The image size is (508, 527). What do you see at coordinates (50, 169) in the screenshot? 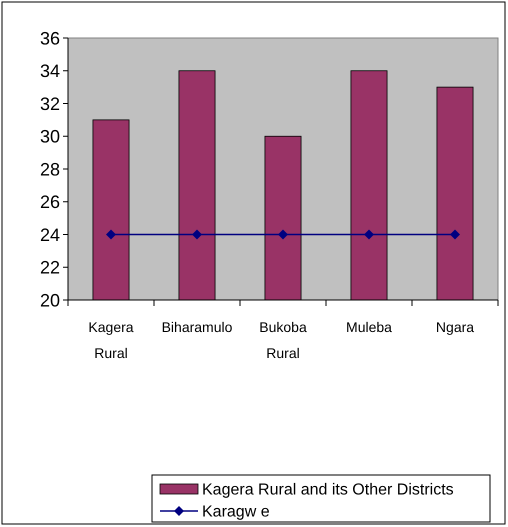
I see `y-tick-label: 28` at bounding box center [50, 169].